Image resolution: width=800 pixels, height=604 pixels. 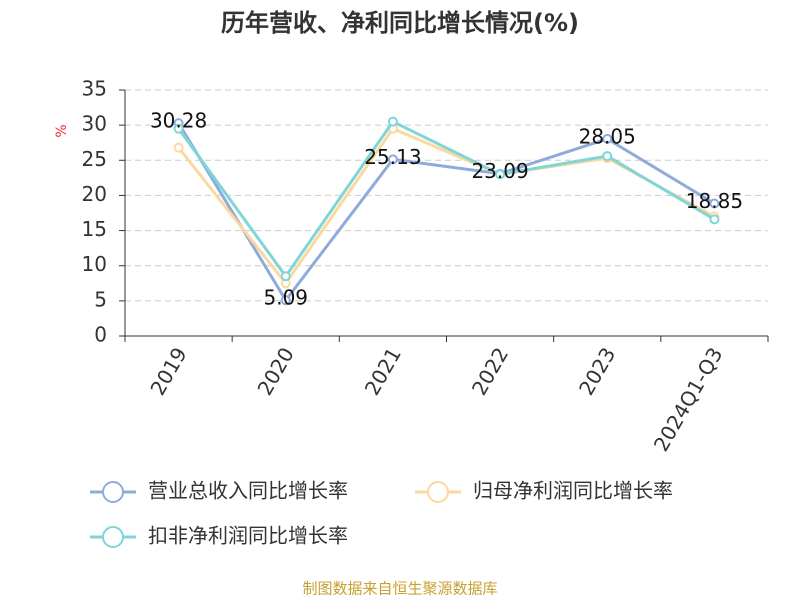 What do you see at coordinates (399, 589) in the screenshot?
I see `source-note: 制图数据来自恒生聚源数据库` at bounding box center [399, 589].